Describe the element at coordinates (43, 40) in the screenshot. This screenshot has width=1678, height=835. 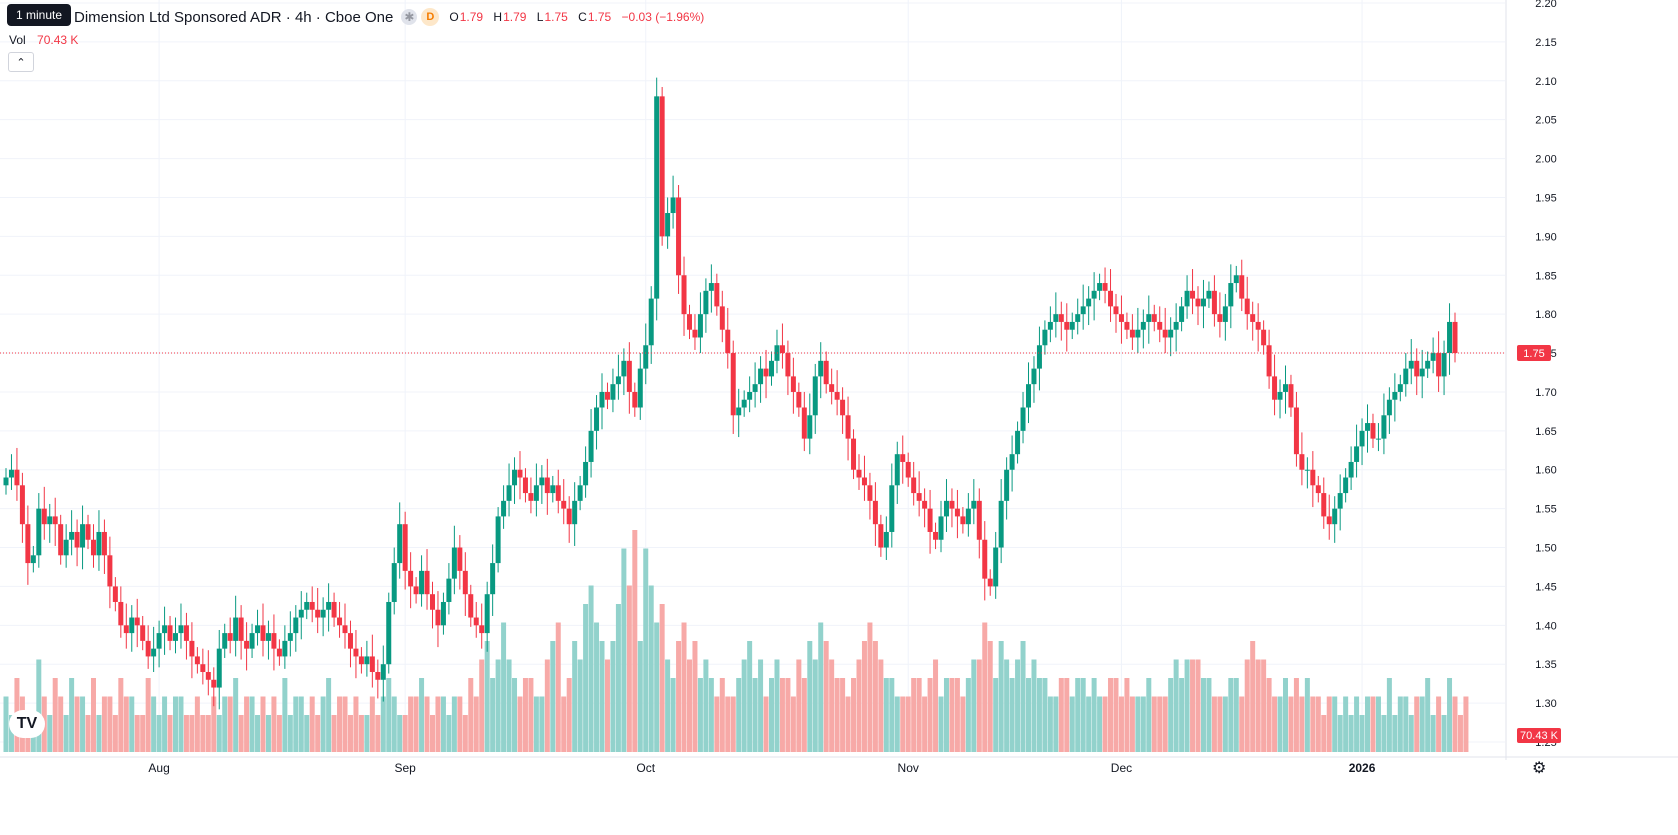
I see `volume-legend: Vol 70.43 K` at that location.